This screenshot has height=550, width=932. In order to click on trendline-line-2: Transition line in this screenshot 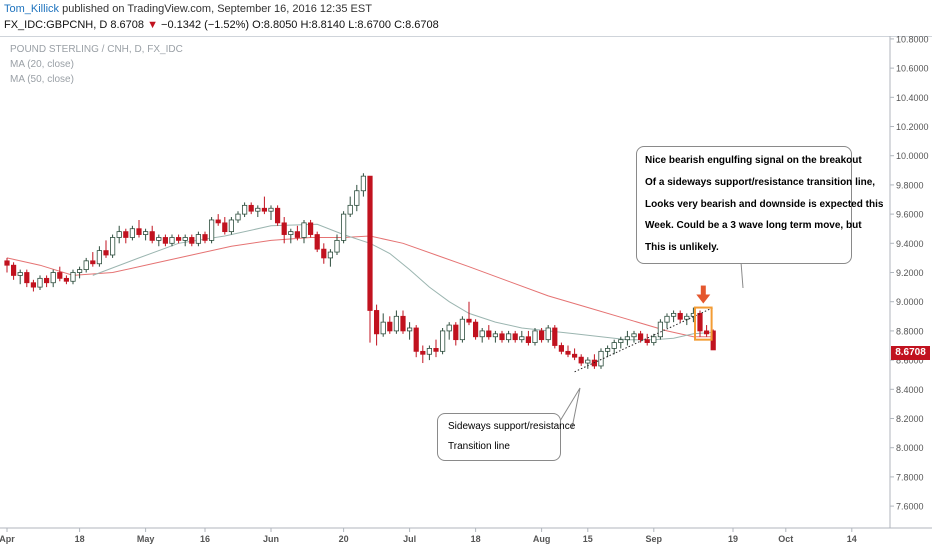, I will do `click(479, 446)`.